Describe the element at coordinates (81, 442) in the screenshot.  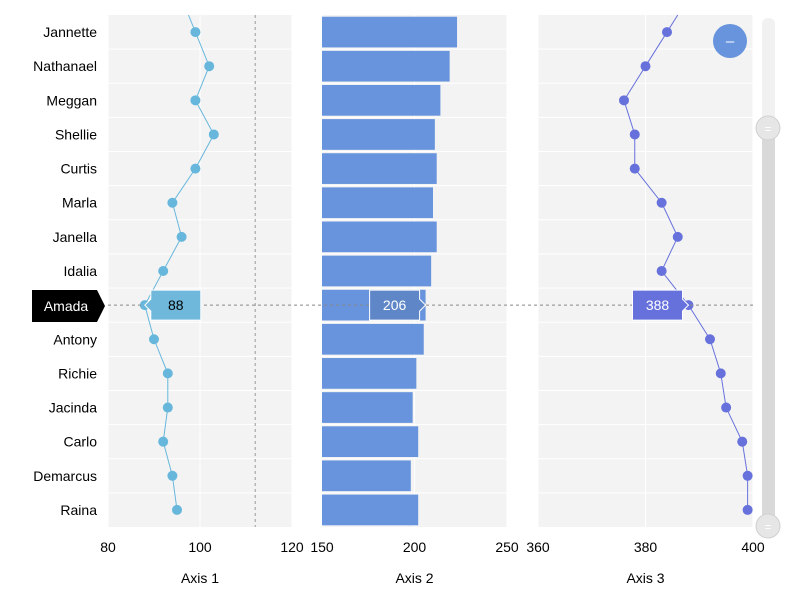
I see `category-label: Carlo` at that location.